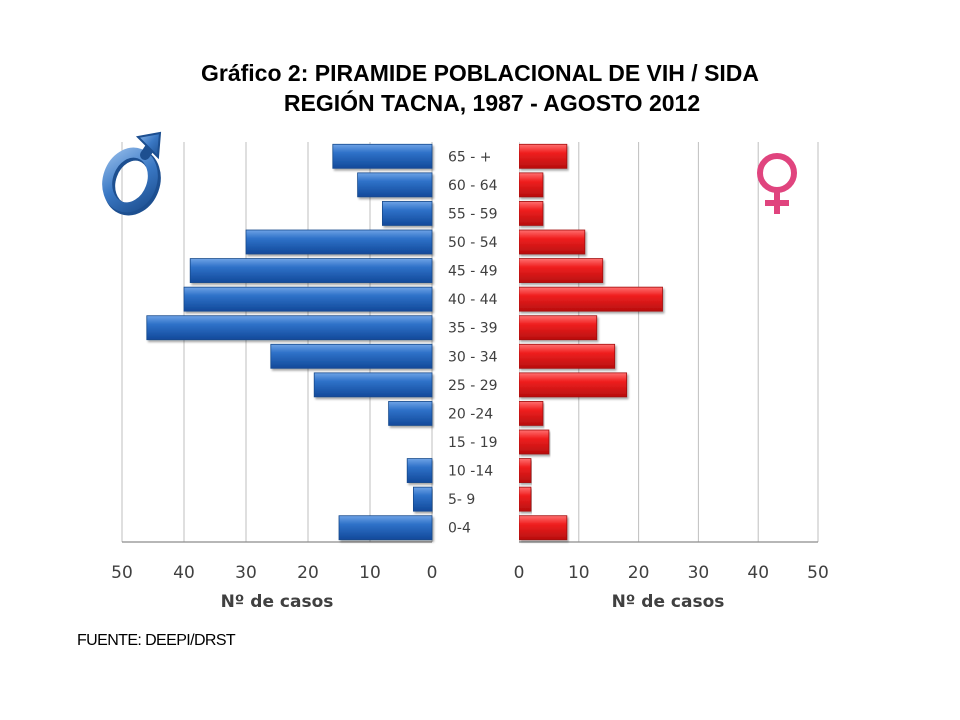  Describe the element at coordinates (511, 342) in the screenshot. I see `label-clip-mask` at that location.